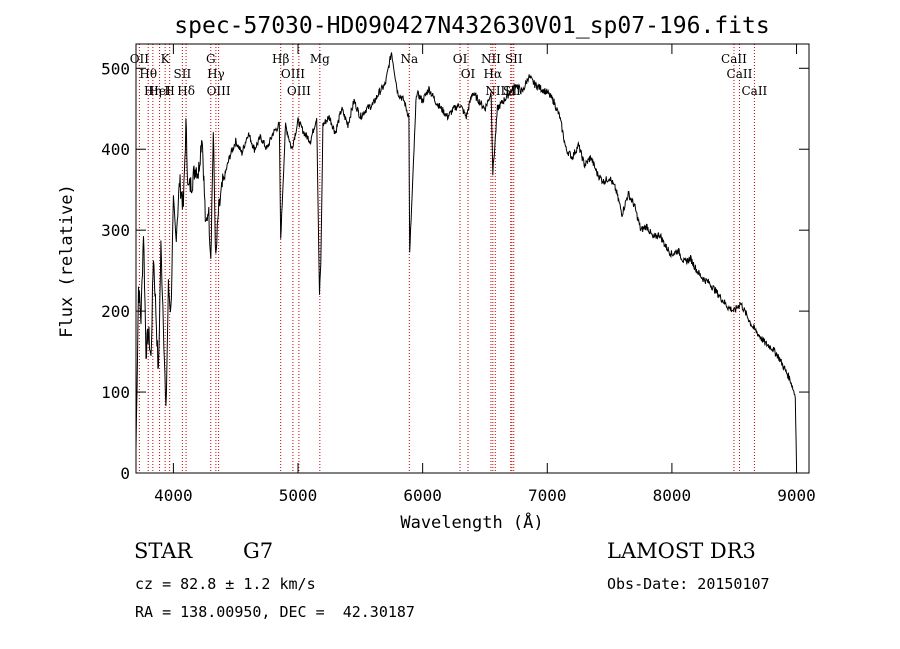 The width and height of the screenshot is (900, 649). I want to click on line-label: Hη, so click(153, 91).